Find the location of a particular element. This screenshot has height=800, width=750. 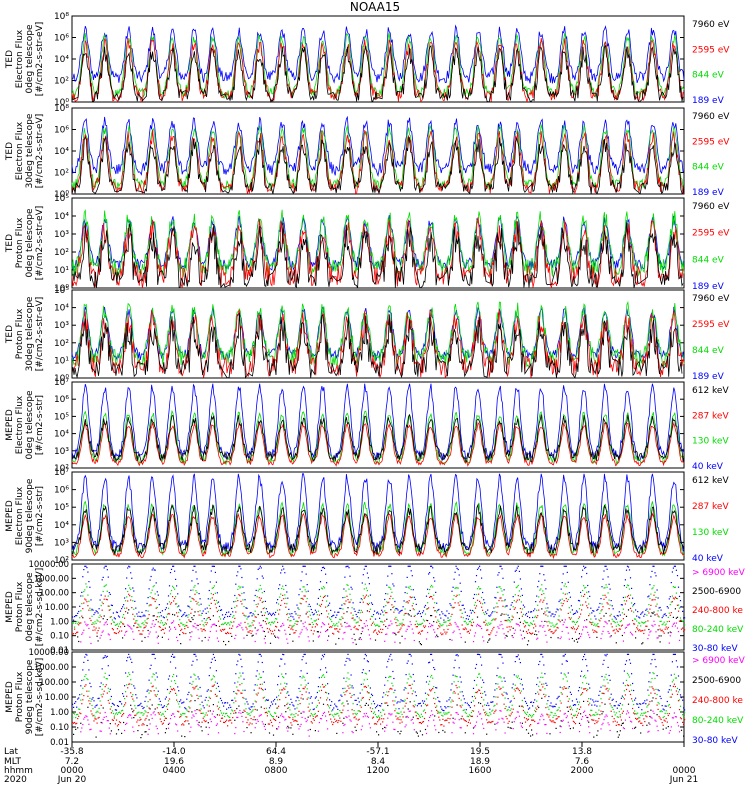

x-tick-label: 8.9 is located at coordinates (276, 762).